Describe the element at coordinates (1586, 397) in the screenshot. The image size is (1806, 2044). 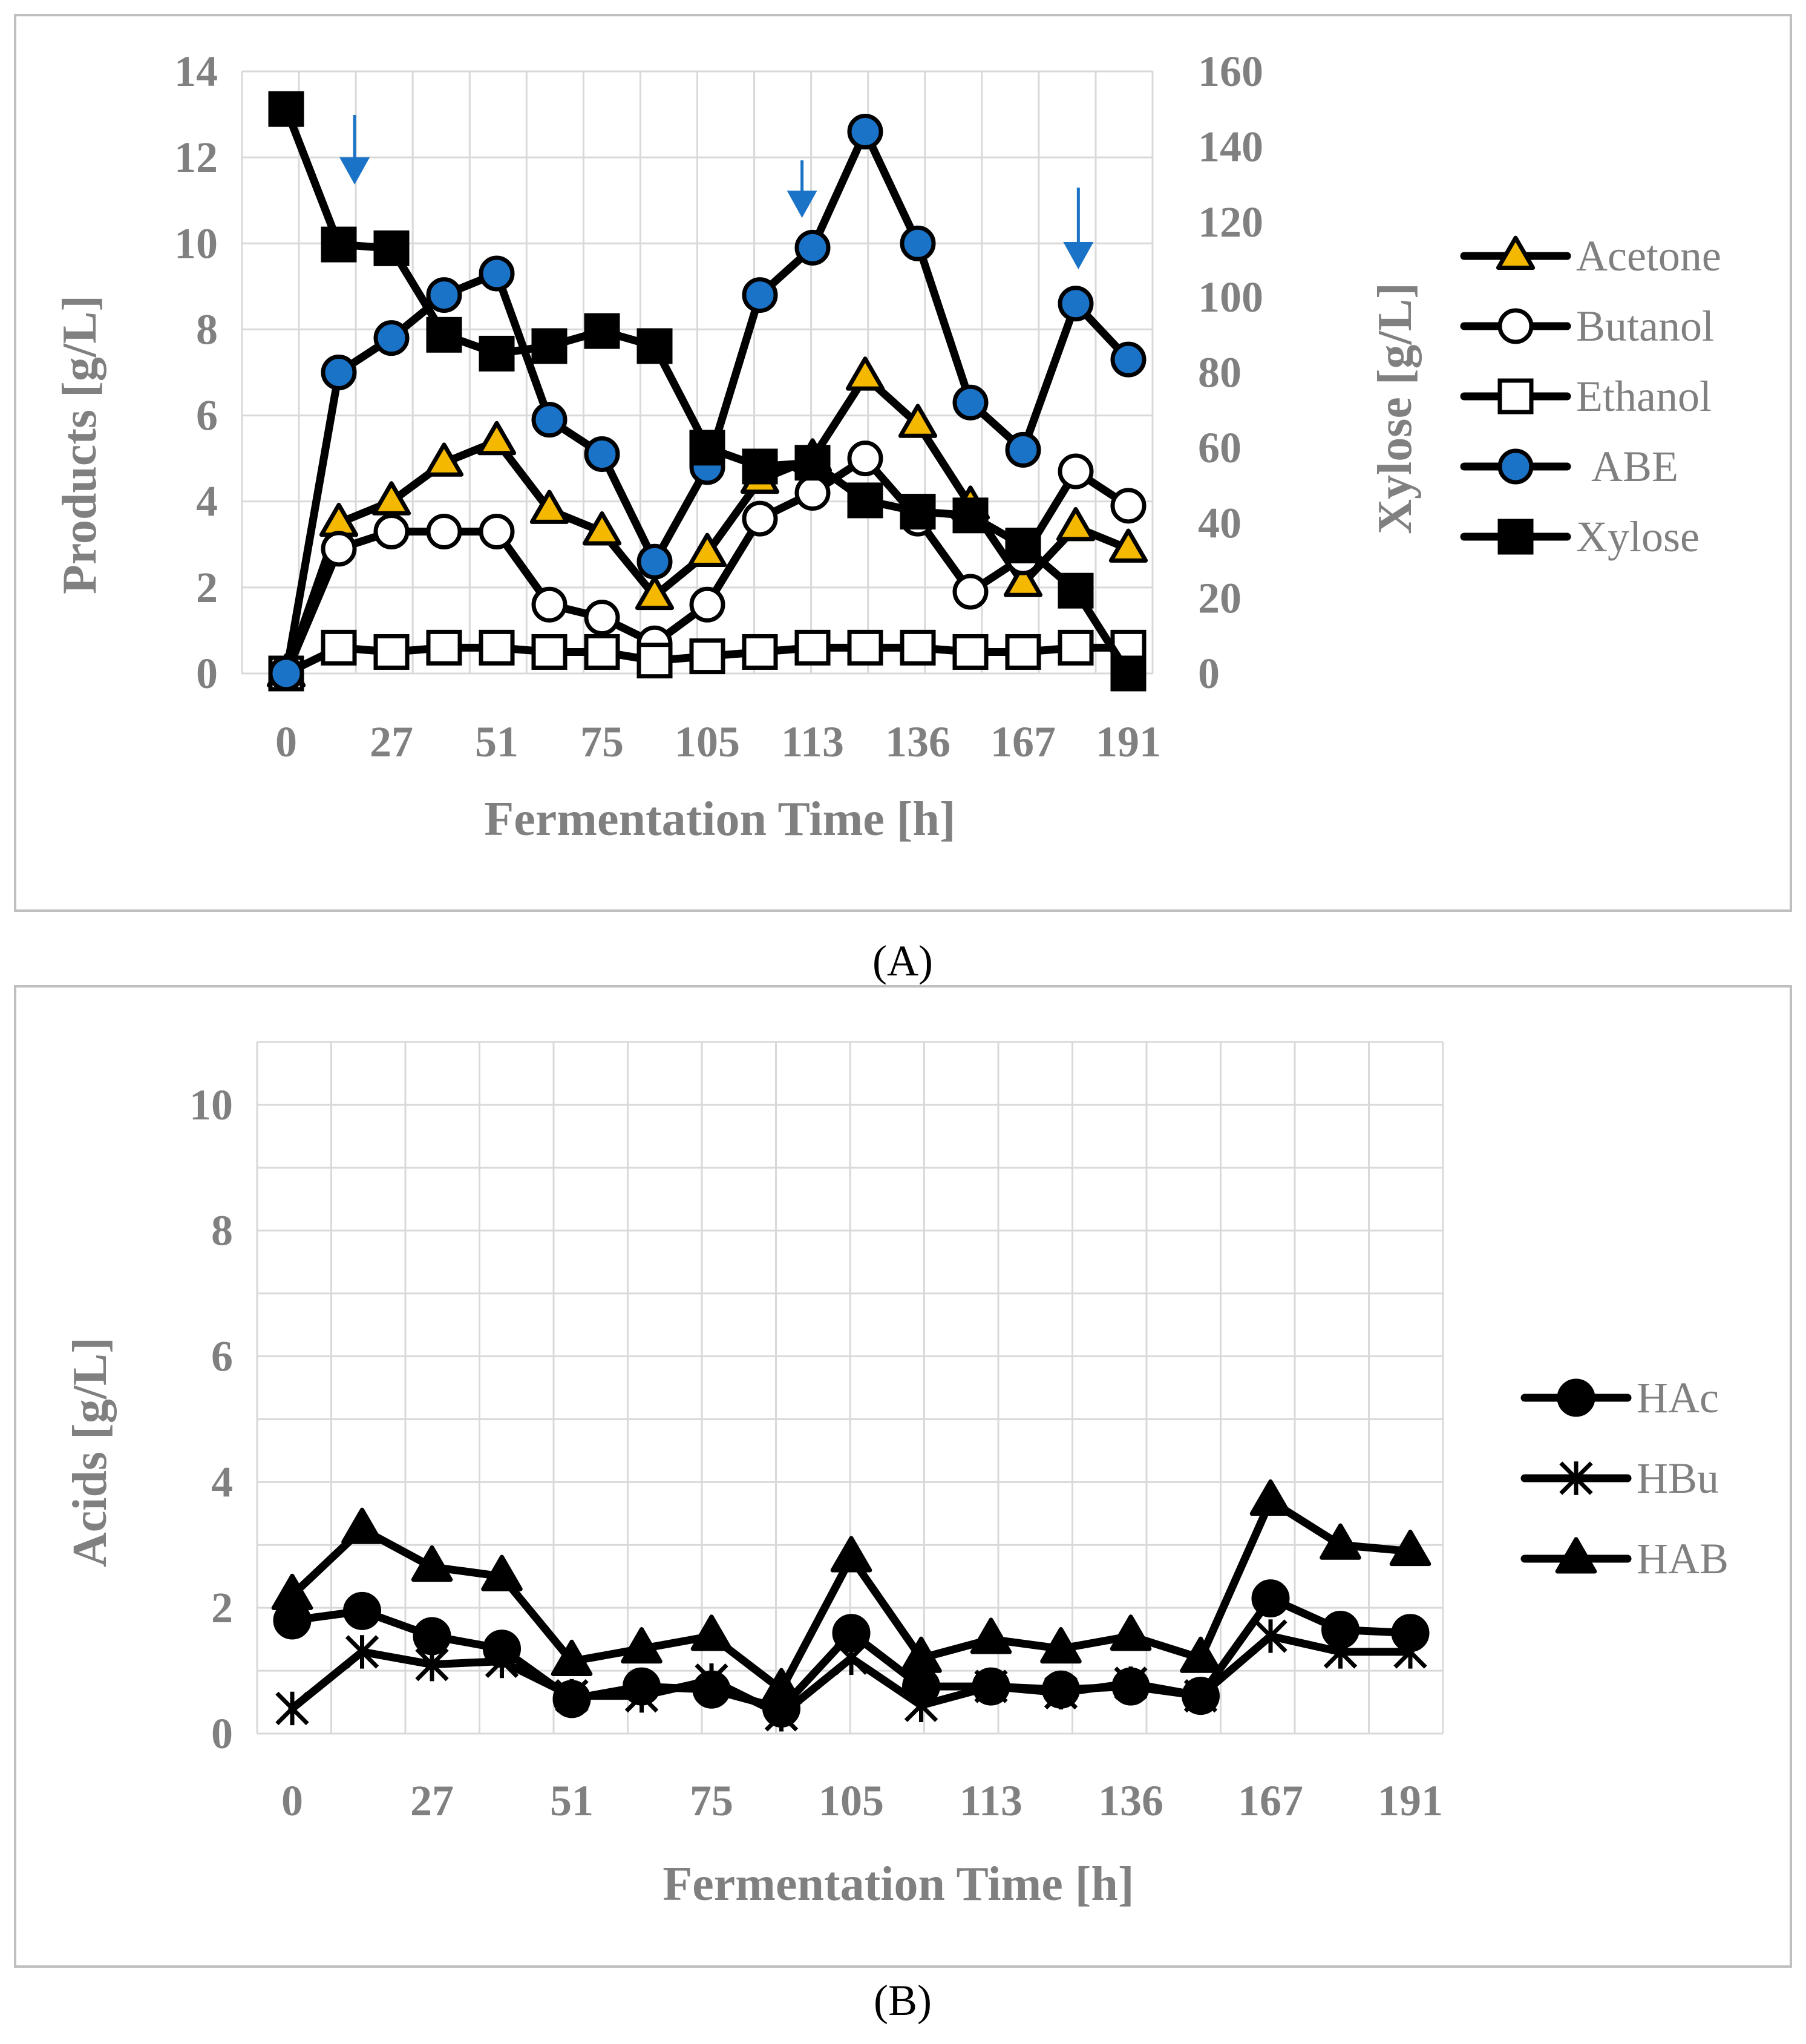
I see `legend-item-ethanol: Ethanol` at that location.